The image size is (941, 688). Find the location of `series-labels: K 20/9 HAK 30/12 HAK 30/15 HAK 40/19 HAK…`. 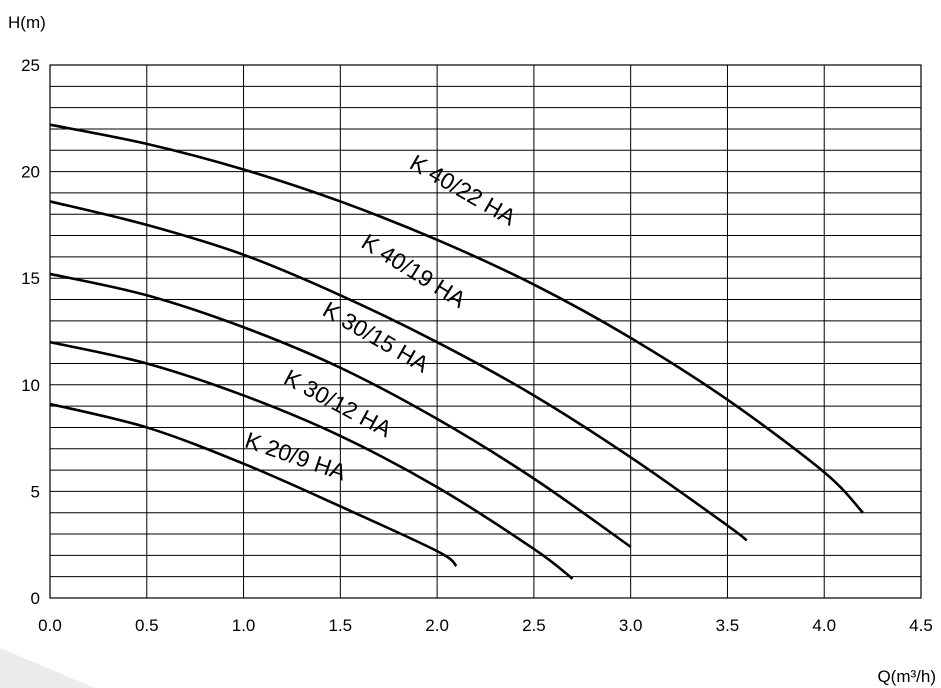

series-labels: K 20/9 HAK 30/12 HAK 30/15 HAK 40/19 HAK… is located at coordinates (381, 317).